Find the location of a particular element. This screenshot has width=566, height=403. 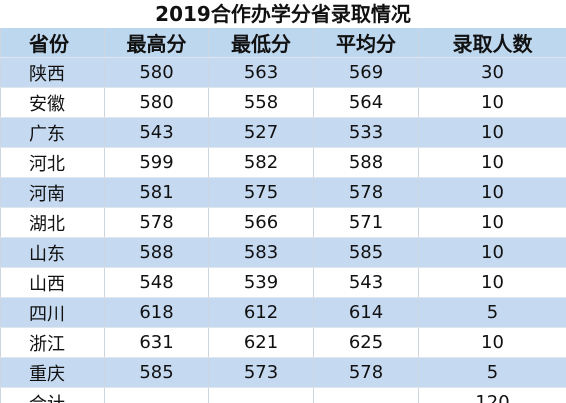

data-row: 河北 599 582 588 10 is located at coordinates (283, 162).